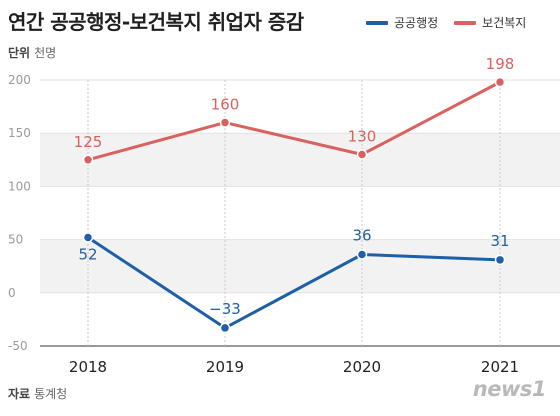 The height and width of the screenshot is (416, 560). Describe the element at coordinates (465, 22) in the screenshot. I see `legend-swatch-health-welfare` at that location.